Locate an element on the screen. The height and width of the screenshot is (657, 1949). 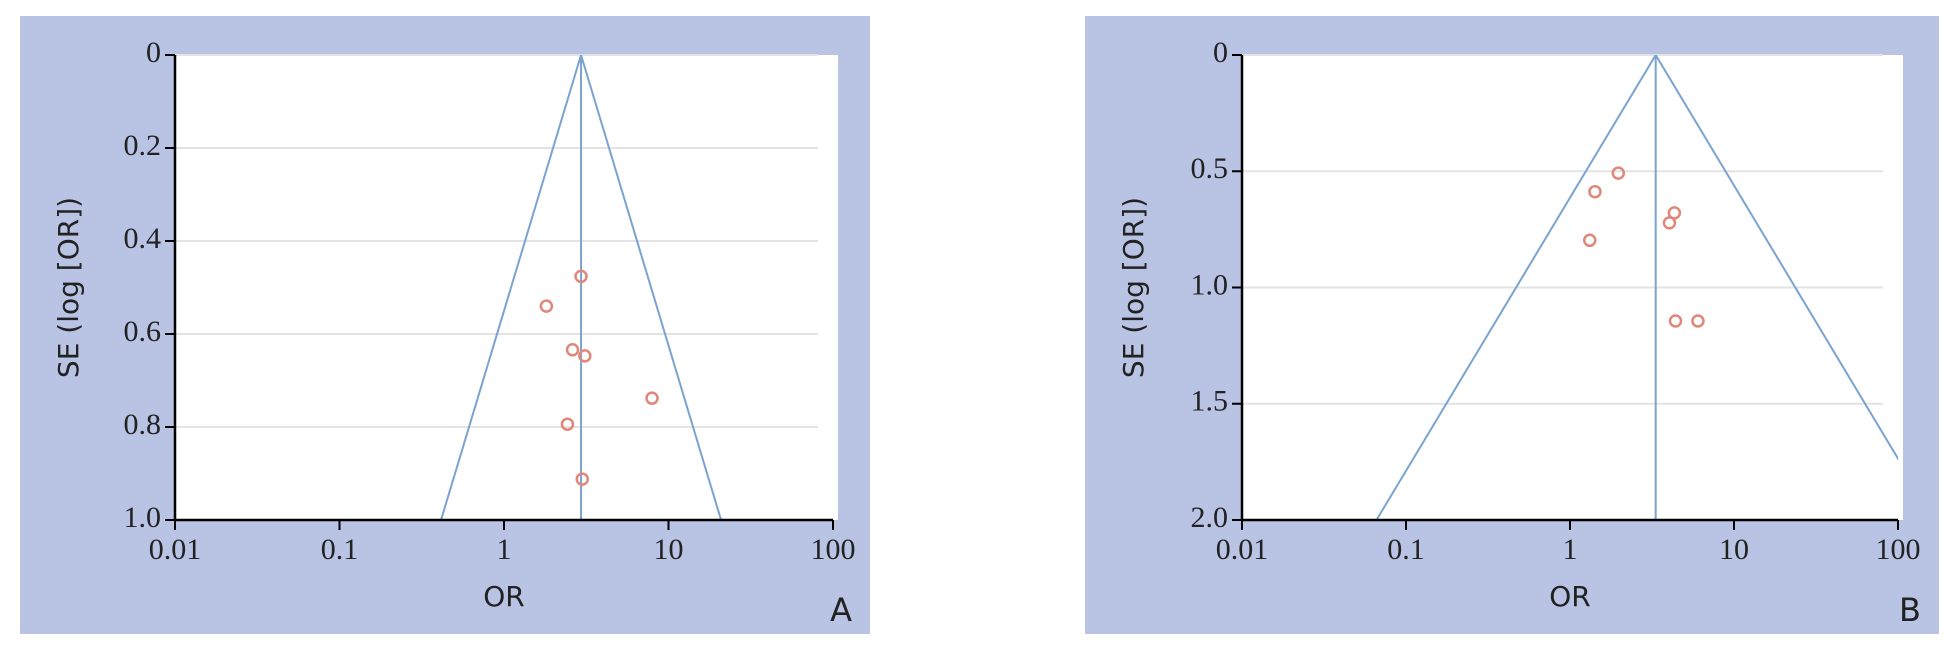
panel-label: A is located at coordinates (841, 610).